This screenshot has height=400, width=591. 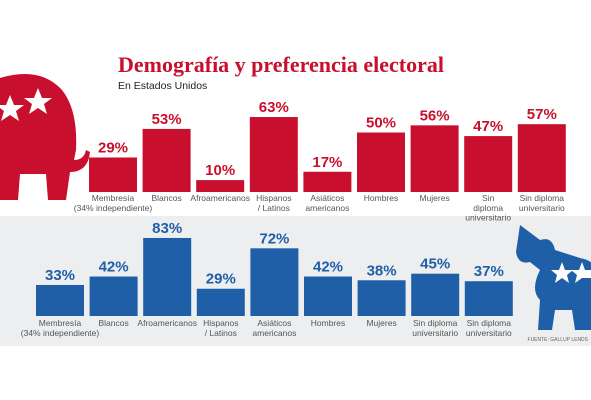 What do you see at coordinates (558, 340) in the screenshot?
I see `source: FUENTE: GALLUP LENDS` at bounding box center [558, 340].